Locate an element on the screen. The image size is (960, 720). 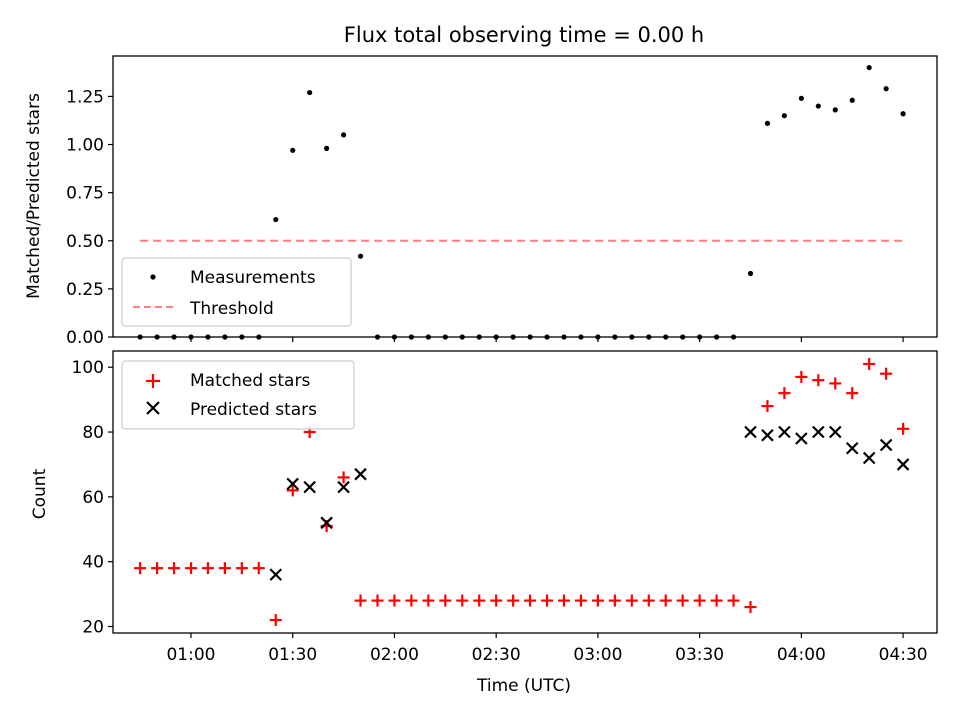
x-tick-label: 03:00 is located at coordinates (597, 655).